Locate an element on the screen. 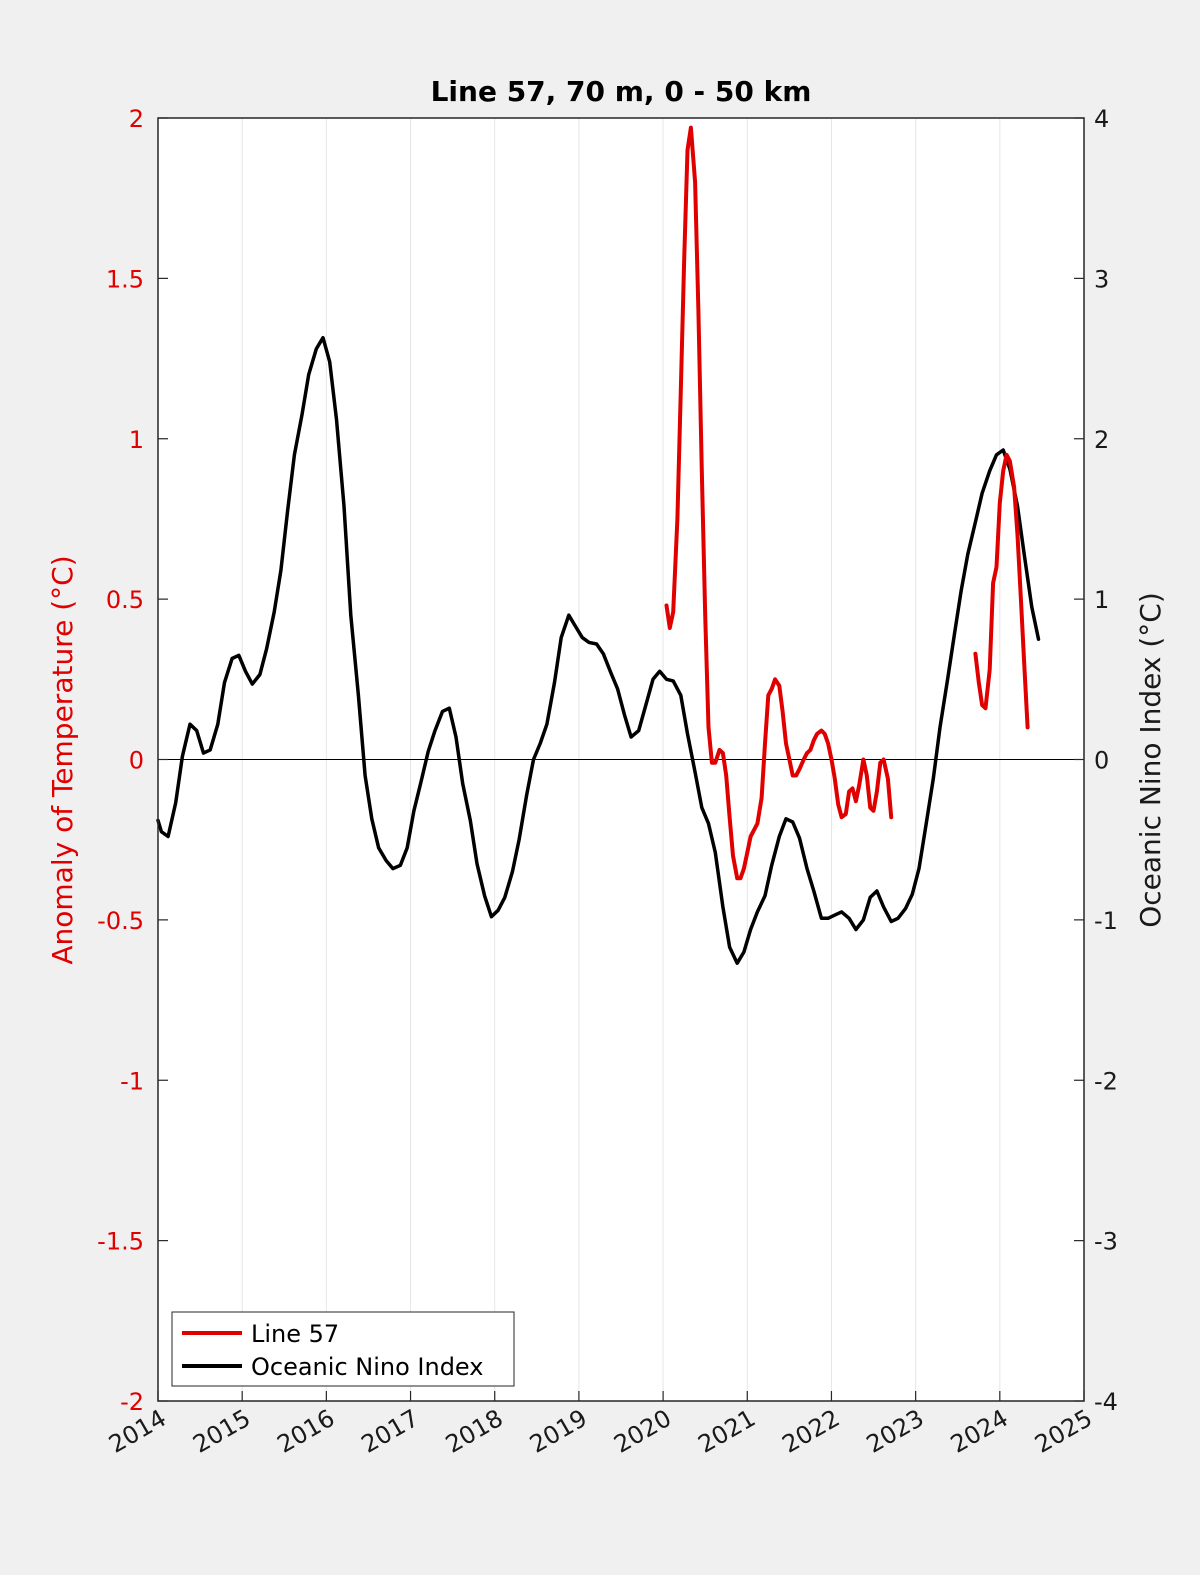 Image resolution: width=1200 pixels, height=1575 pixels. y-axis-left-label: Anomaly of Temperature (°C) is located at coordinates (62, 759).